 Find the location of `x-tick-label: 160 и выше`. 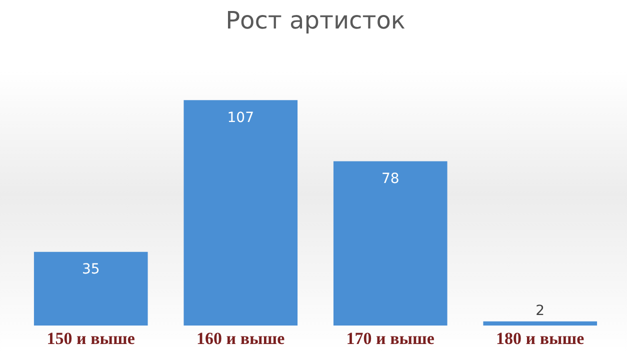

x-tick-label: 160 и выше is located at coordinates (241, 338).